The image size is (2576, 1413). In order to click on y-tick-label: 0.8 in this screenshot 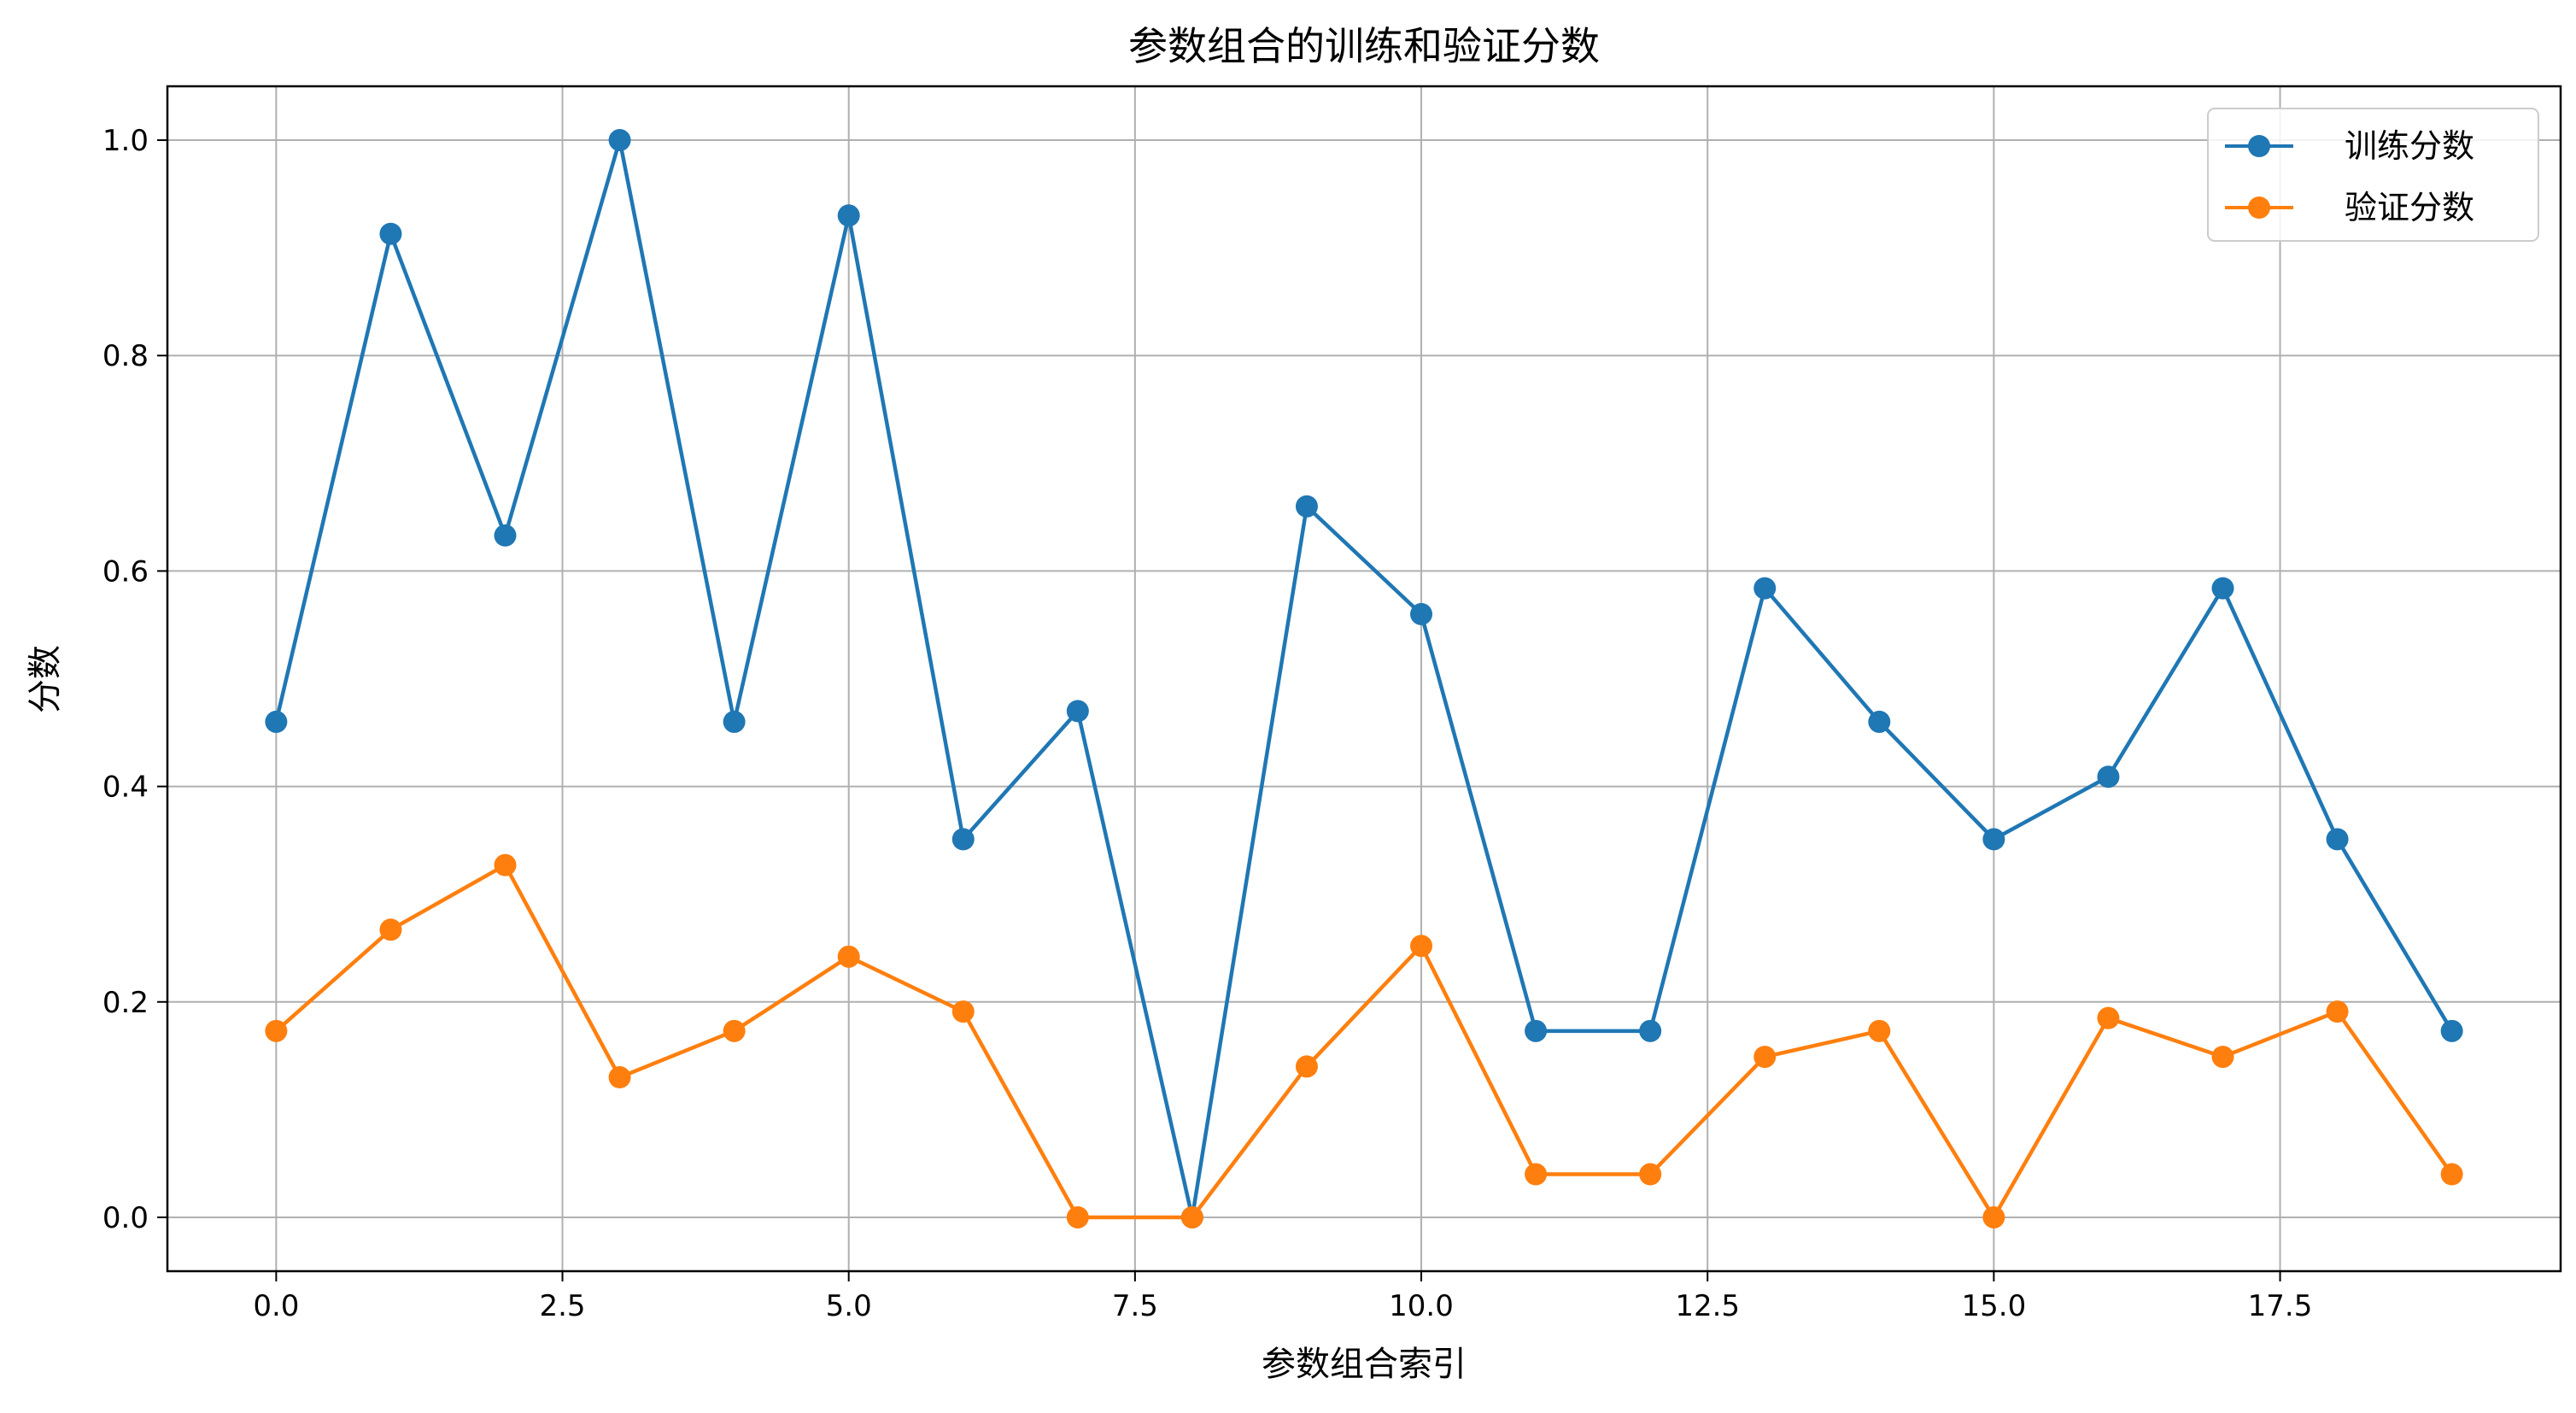, I will do `click(125, 356)`.